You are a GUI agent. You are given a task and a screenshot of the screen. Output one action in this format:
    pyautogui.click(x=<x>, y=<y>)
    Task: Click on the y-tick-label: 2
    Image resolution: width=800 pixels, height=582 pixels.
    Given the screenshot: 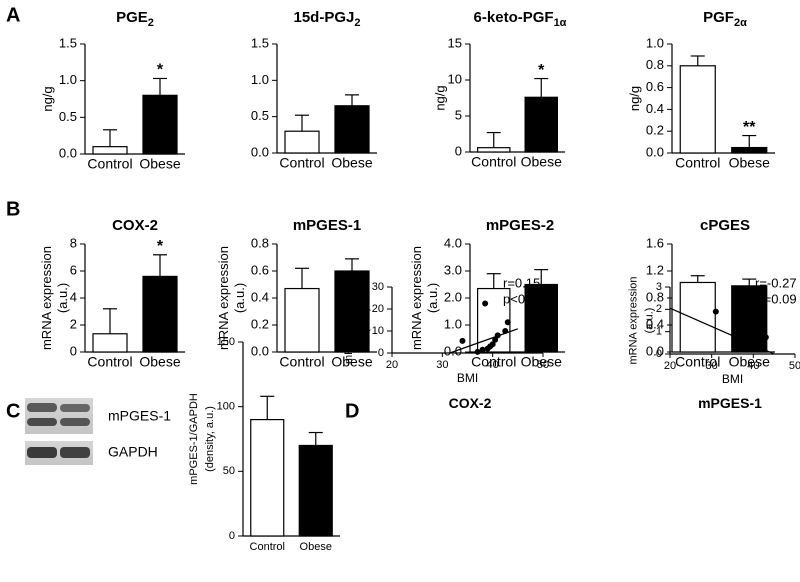 What is the action you would take?
    pyautogui.click(x=659, y=309)
    